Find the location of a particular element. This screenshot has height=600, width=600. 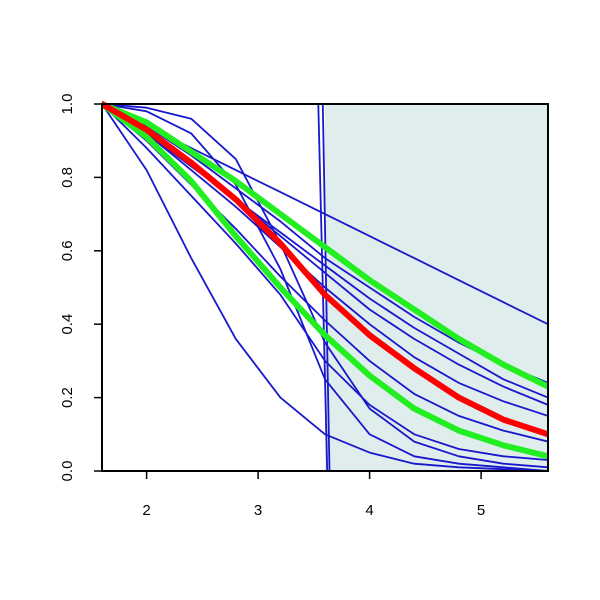

y-tick-label: 0.2 is located at coordinates (67, 397).